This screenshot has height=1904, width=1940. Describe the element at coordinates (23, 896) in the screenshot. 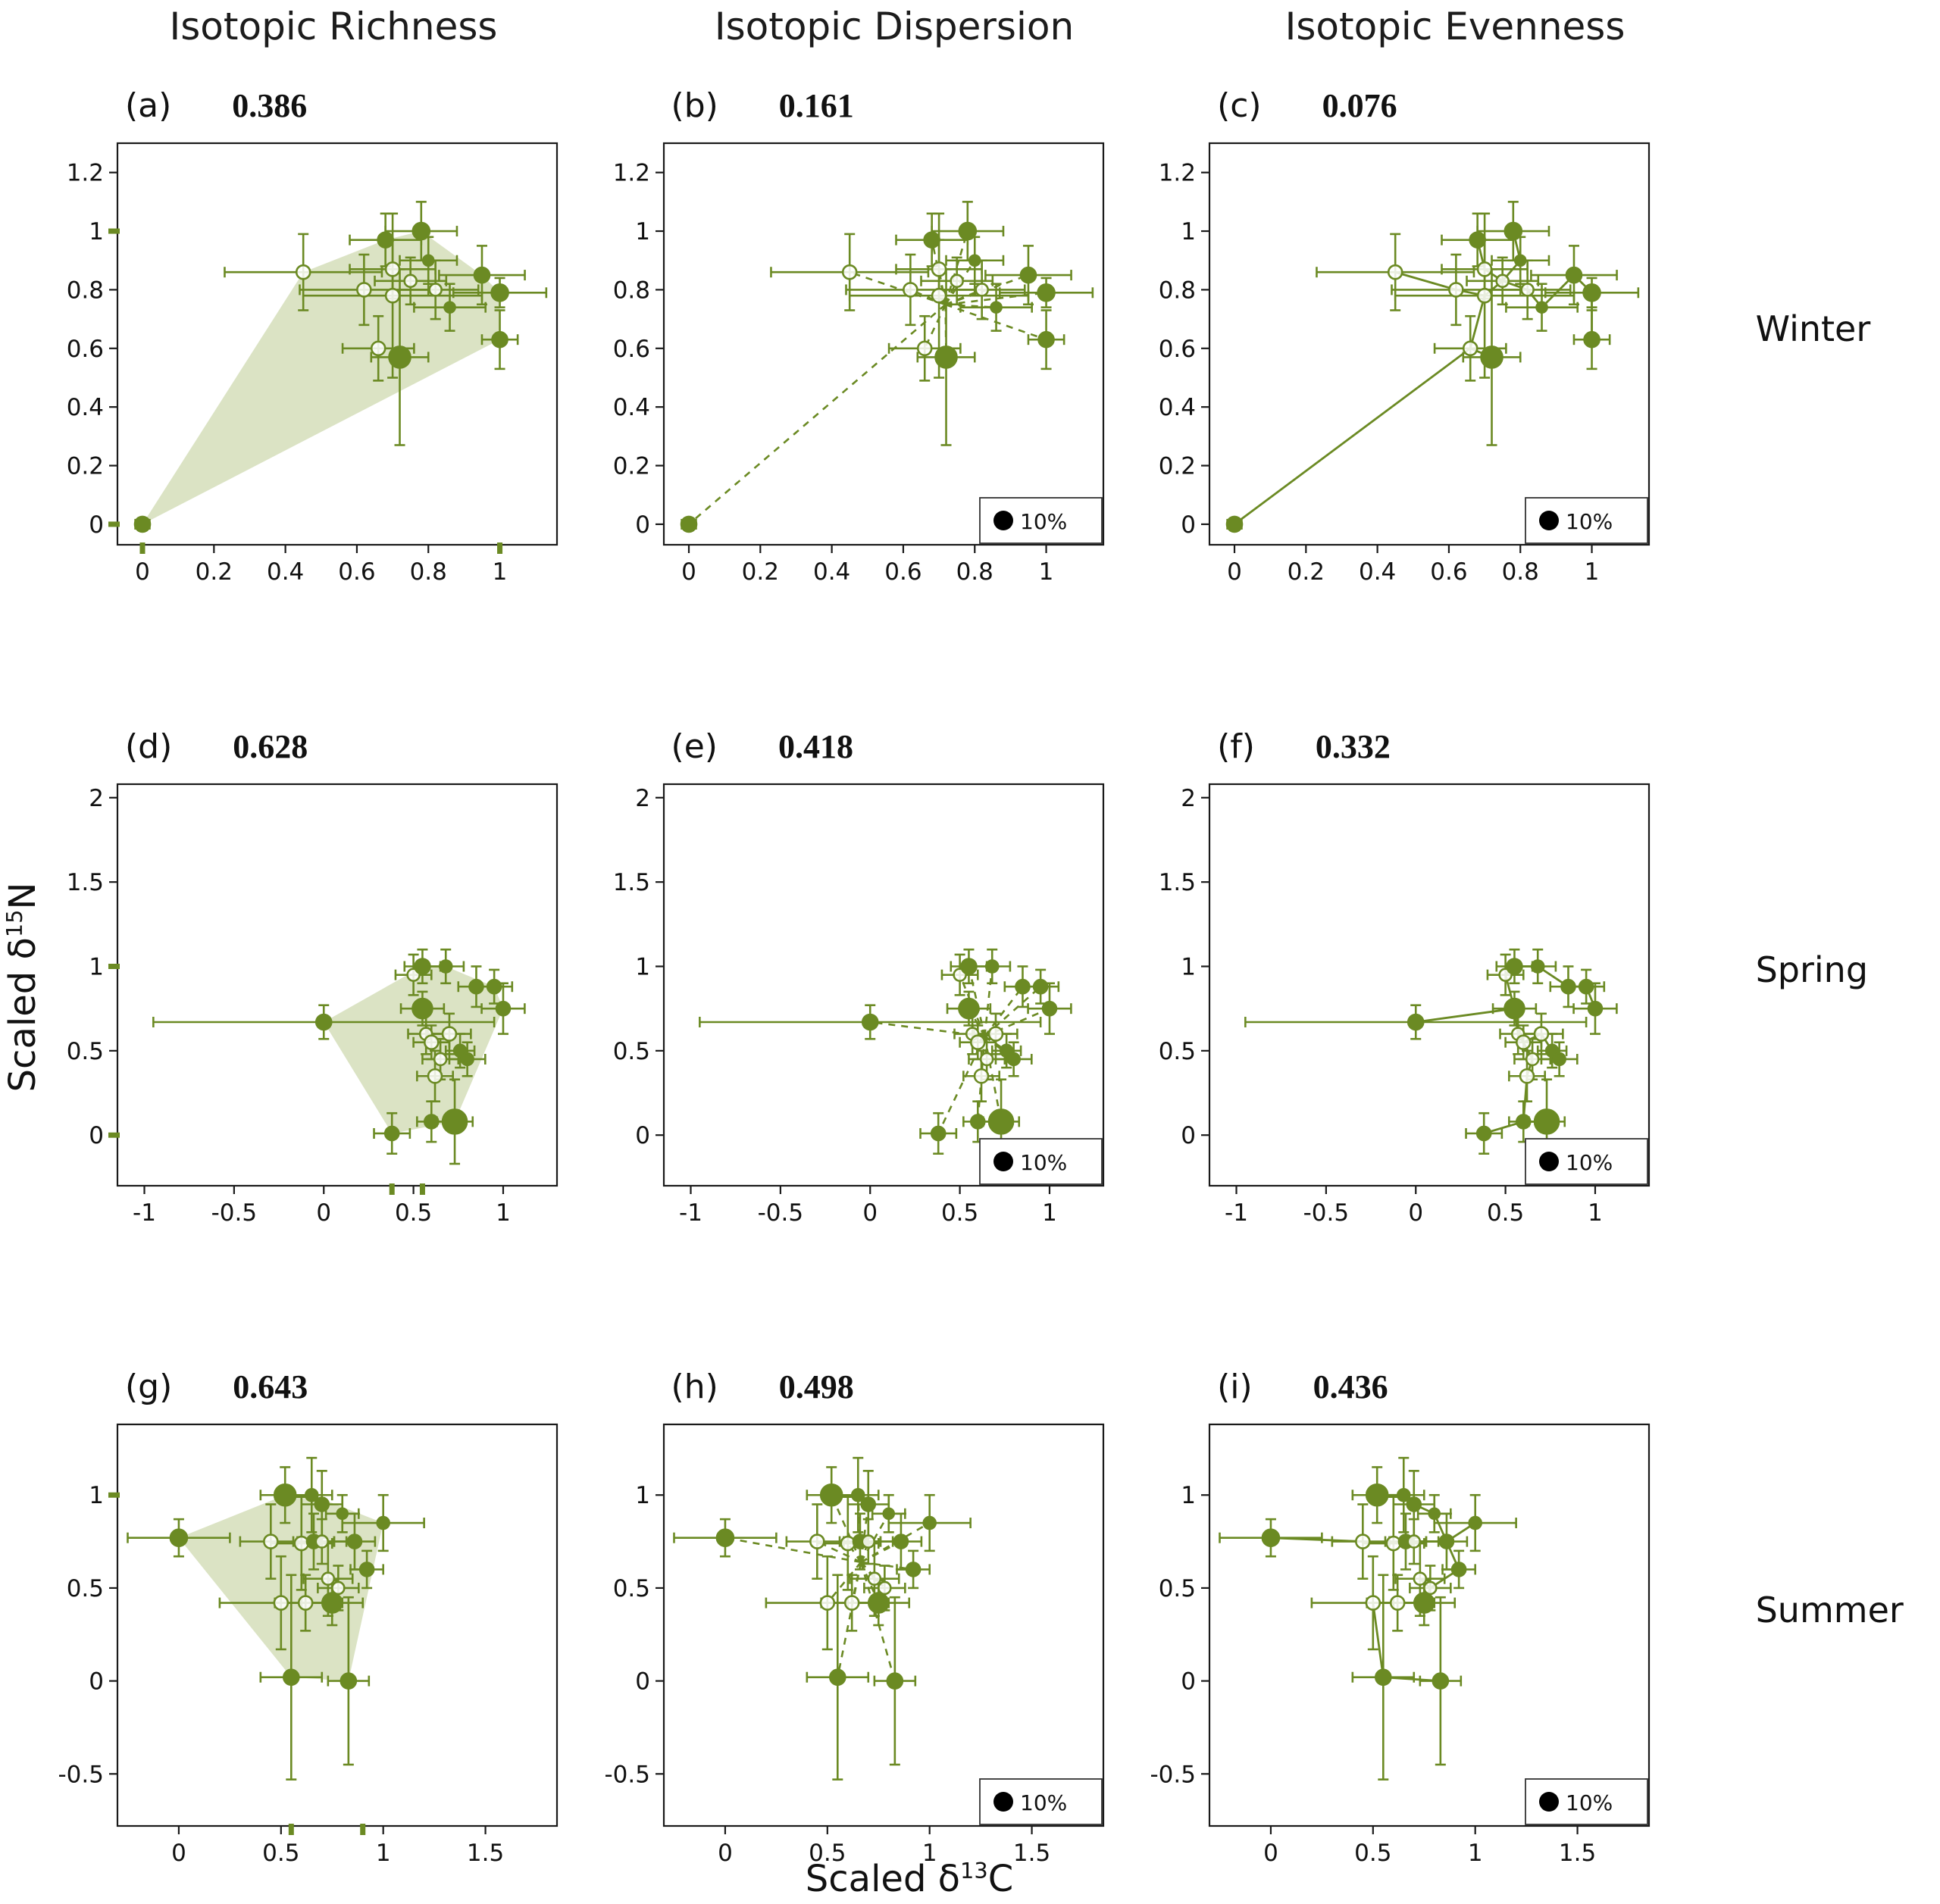

I see `y-axis-label-suffix: N` at that location.